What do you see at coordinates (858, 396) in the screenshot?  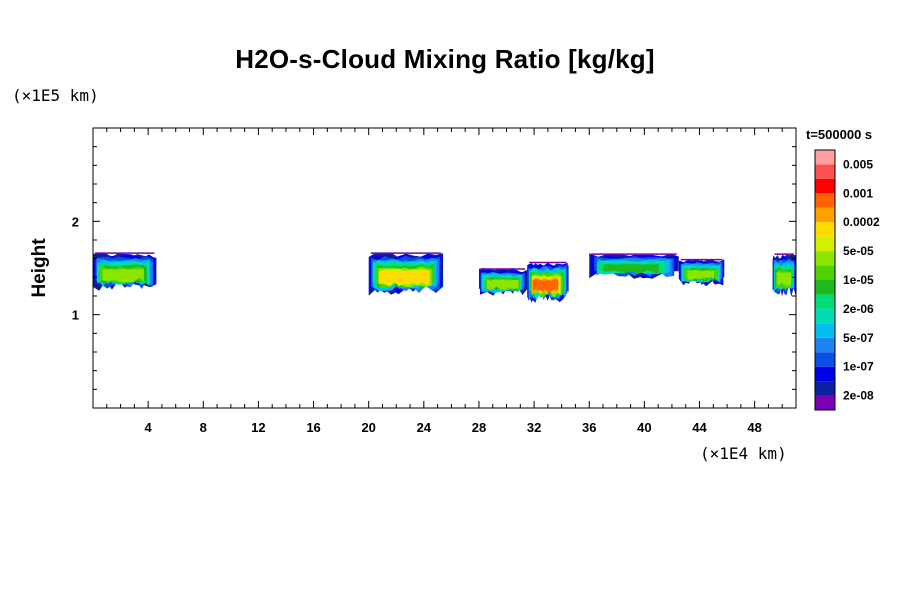 I see `colorbar-label: 2e-08` at bounding box center [858, 396].